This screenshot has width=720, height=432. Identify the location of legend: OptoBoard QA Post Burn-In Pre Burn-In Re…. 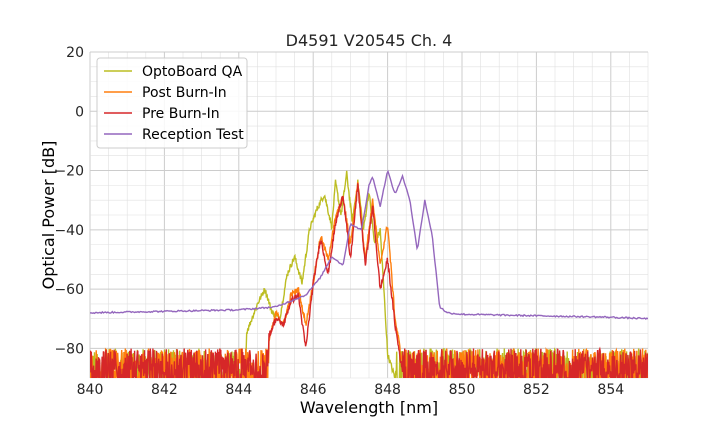
(172, 103).